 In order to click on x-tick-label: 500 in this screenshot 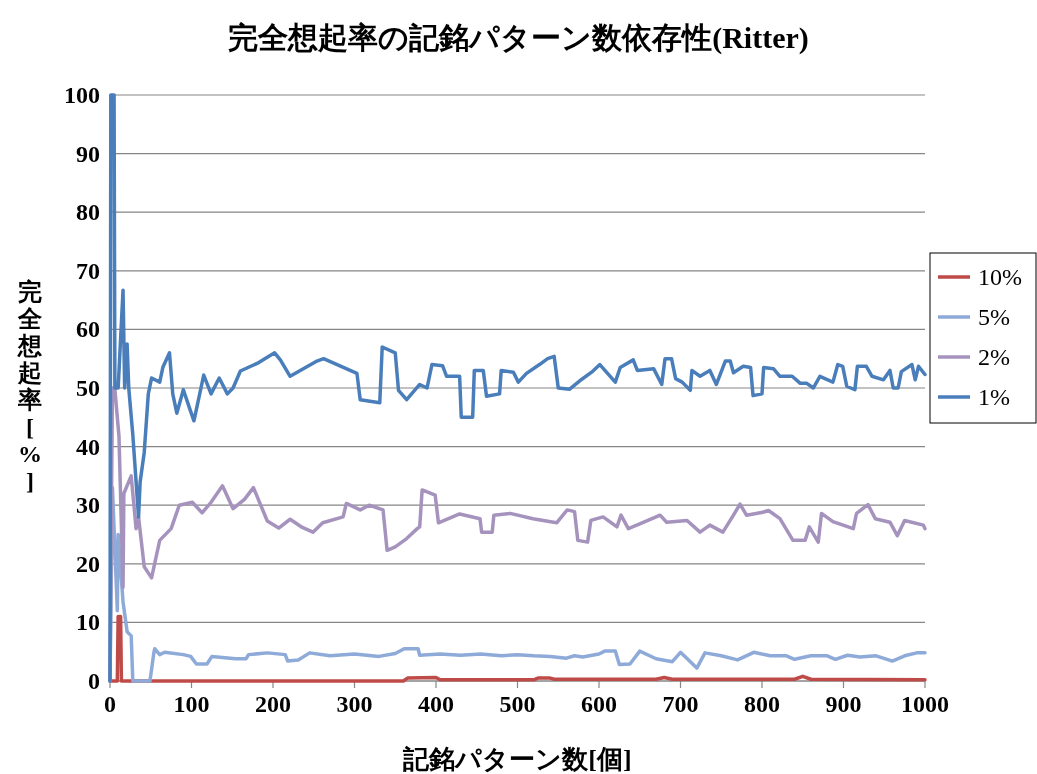, I will do `click(517, 704)`.